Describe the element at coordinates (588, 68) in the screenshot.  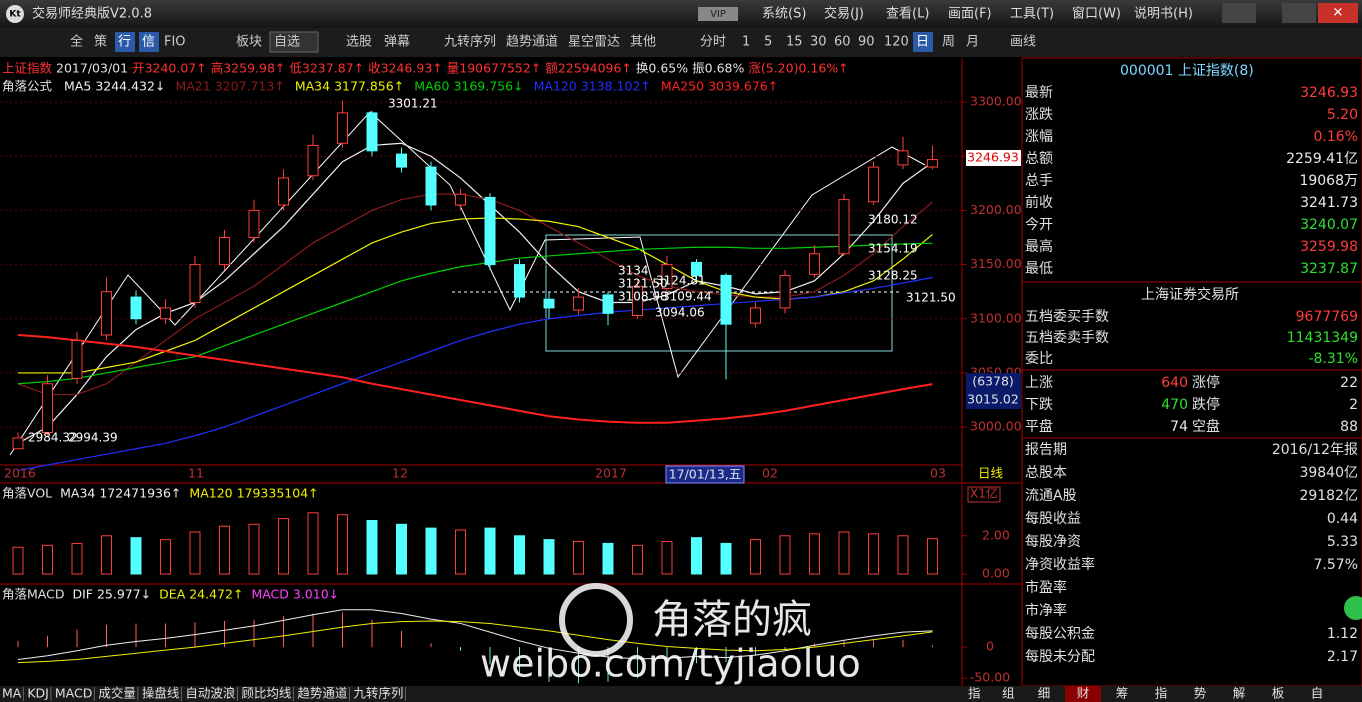
I see `info-item: 额22594096↑` at that location.